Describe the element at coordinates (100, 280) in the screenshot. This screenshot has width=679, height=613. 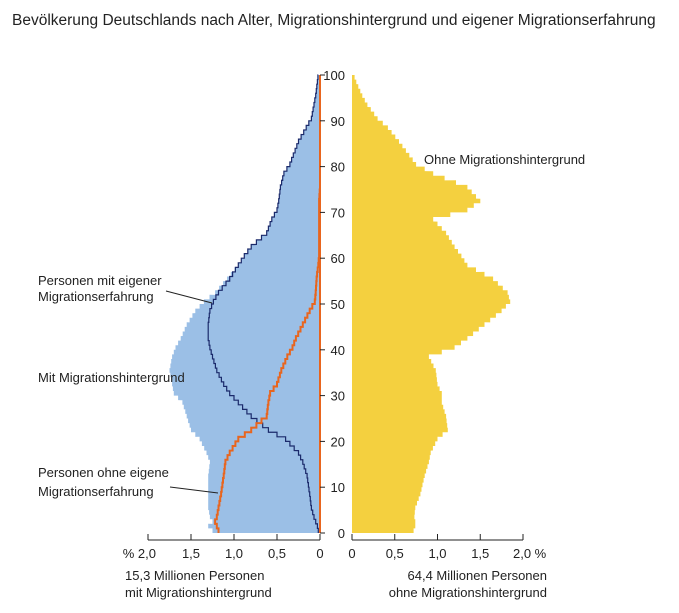
I see `annotation-eigene-line1: Personen mit eigener` at that location.